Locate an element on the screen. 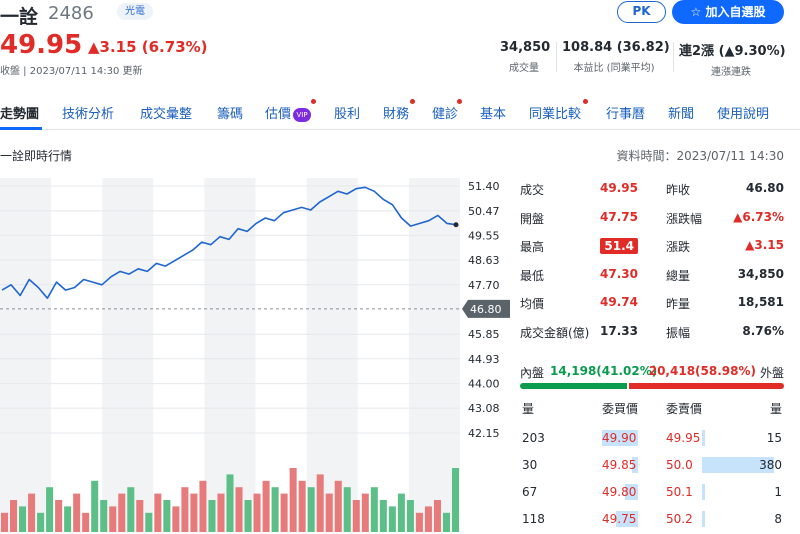  y-tick-label: 42.15 is located at coordinates (484, 433).